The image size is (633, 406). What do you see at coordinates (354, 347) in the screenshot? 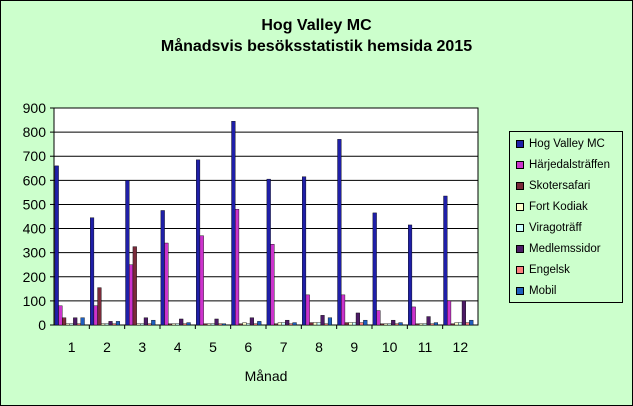
I see `x-tick-label: 9` at bounding box center [354, 347].